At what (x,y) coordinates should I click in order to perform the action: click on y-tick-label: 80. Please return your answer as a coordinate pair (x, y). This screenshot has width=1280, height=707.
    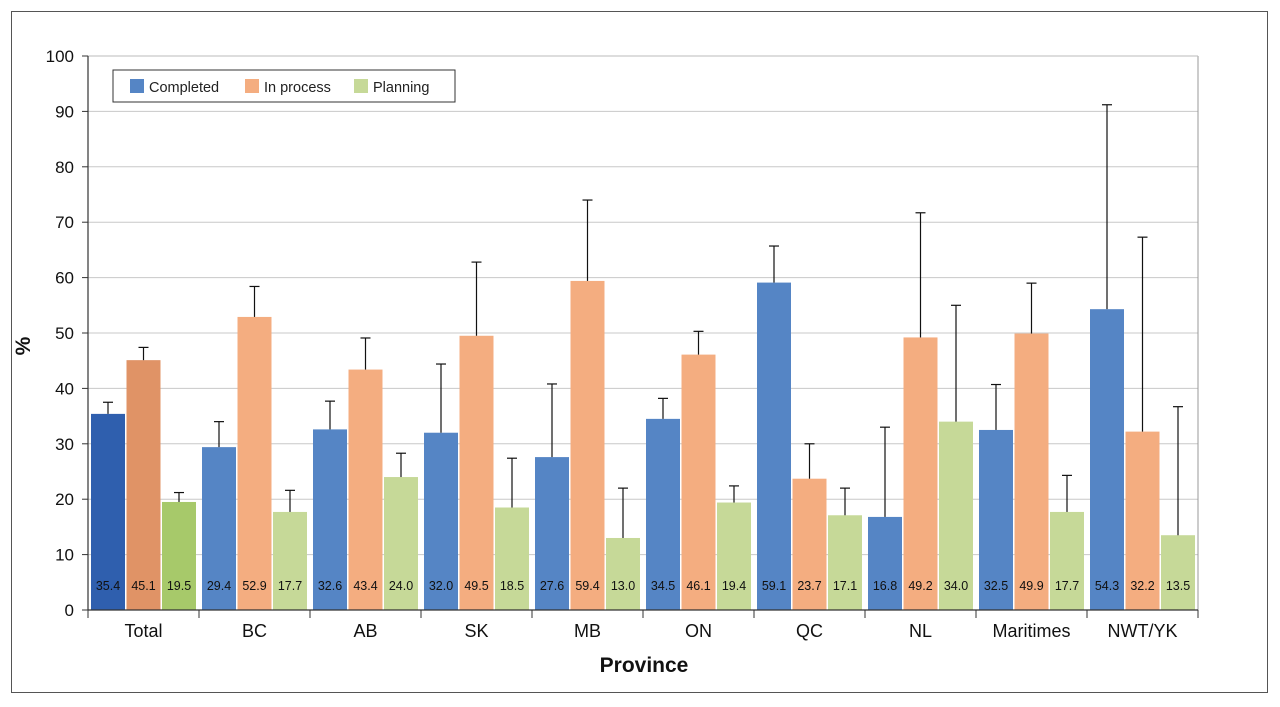
    Looking at the image, I should click on (64, 167).